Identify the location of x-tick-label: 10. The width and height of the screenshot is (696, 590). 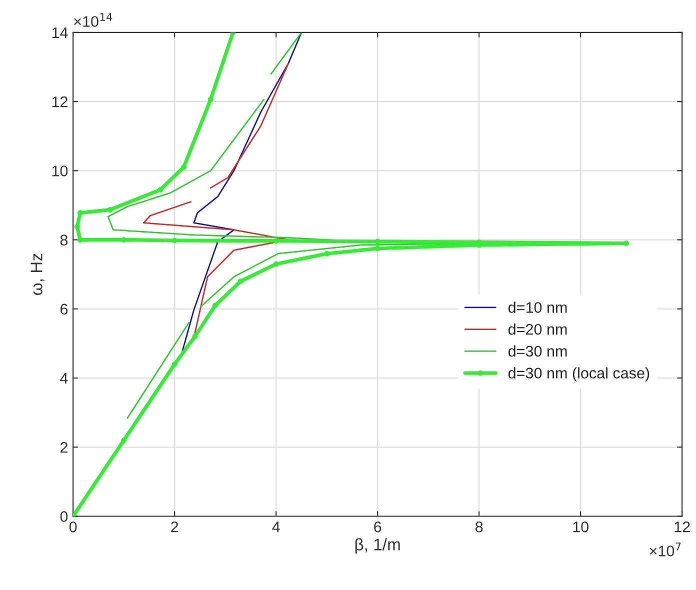
(580, 527).